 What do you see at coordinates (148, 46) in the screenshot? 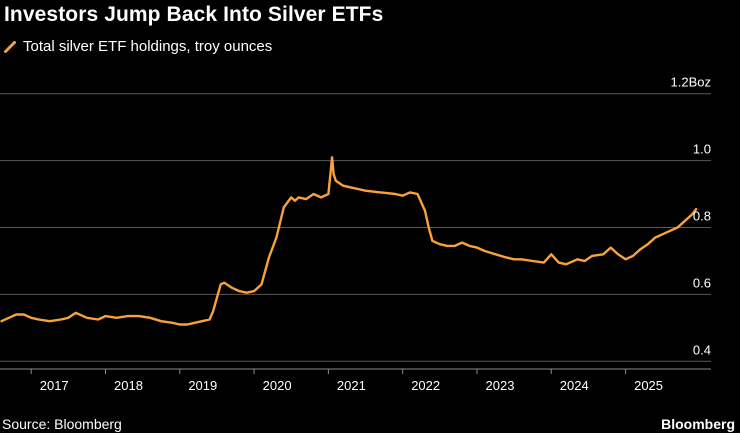
I see `legend-label: Total silver ETF holdings, troy ounces` at bounding box center [148, 46].